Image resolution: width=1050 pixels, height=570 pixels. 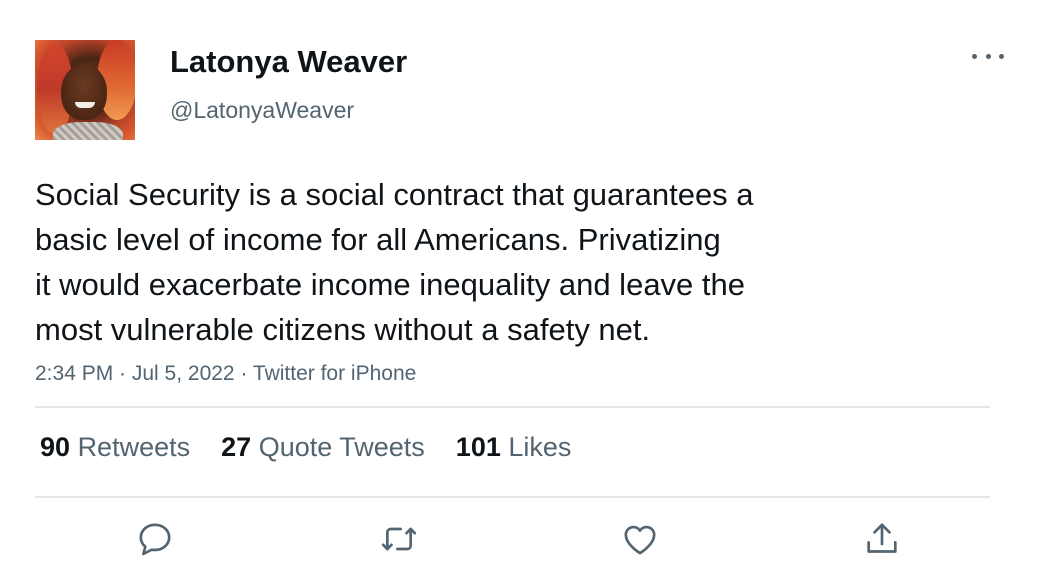 What do you see at coordinates (236, 447) in the screenshot?
I see `quote-tweets-count: 27` at bounding box center [236, 447].